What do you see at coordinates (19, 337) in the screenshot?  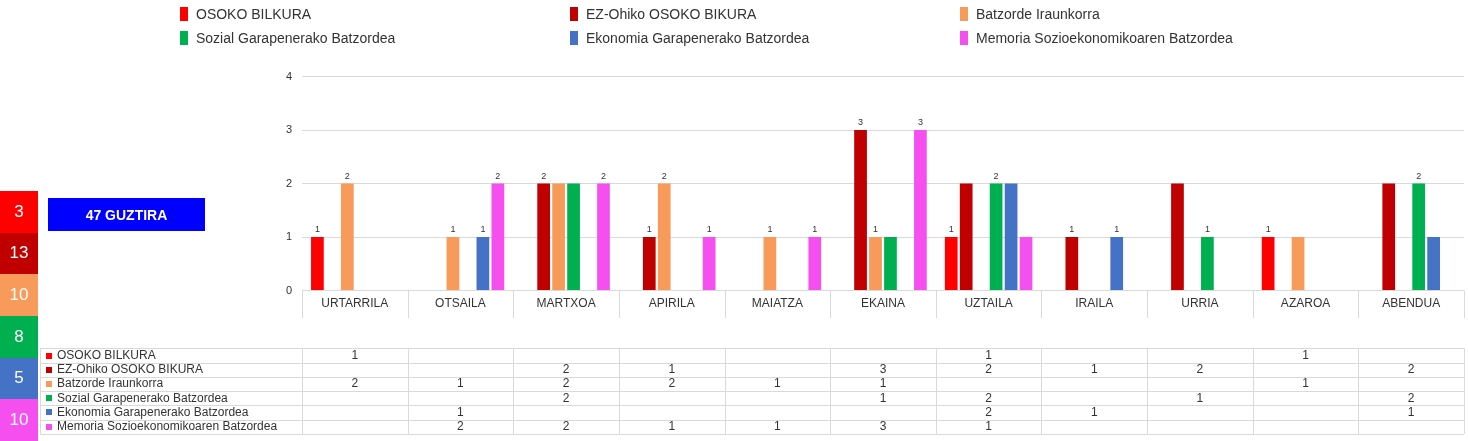 I see `text: 8` at bounding box center [19, 337].